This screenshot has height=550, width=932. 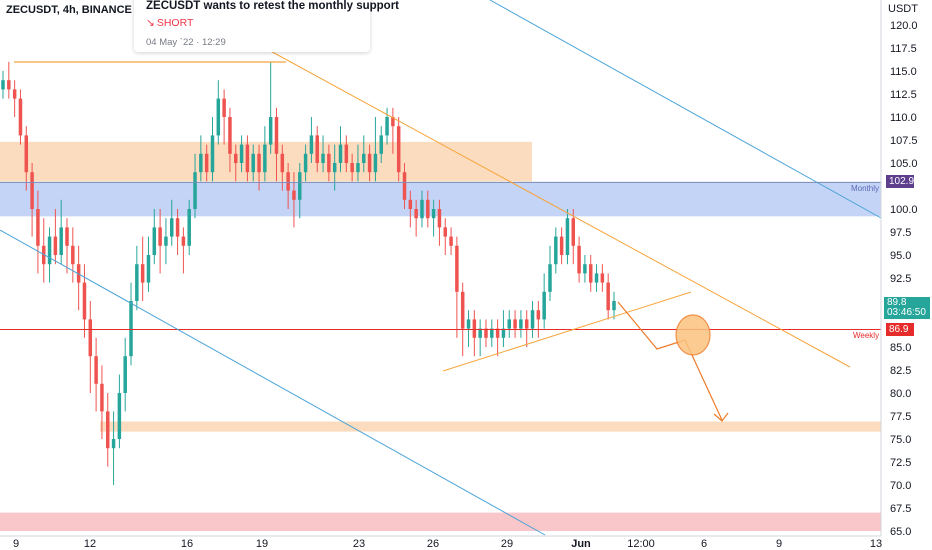 What do you see at coordinates (187, 544) in the screenshot?
I see `time-axis-tick: 16` at bounding box center [187, 544].